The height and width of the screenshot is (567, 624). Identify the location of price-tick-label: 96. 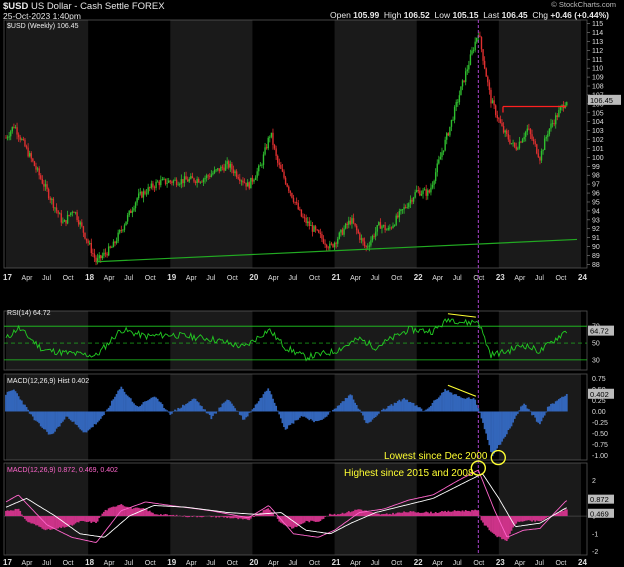
(596, 194).